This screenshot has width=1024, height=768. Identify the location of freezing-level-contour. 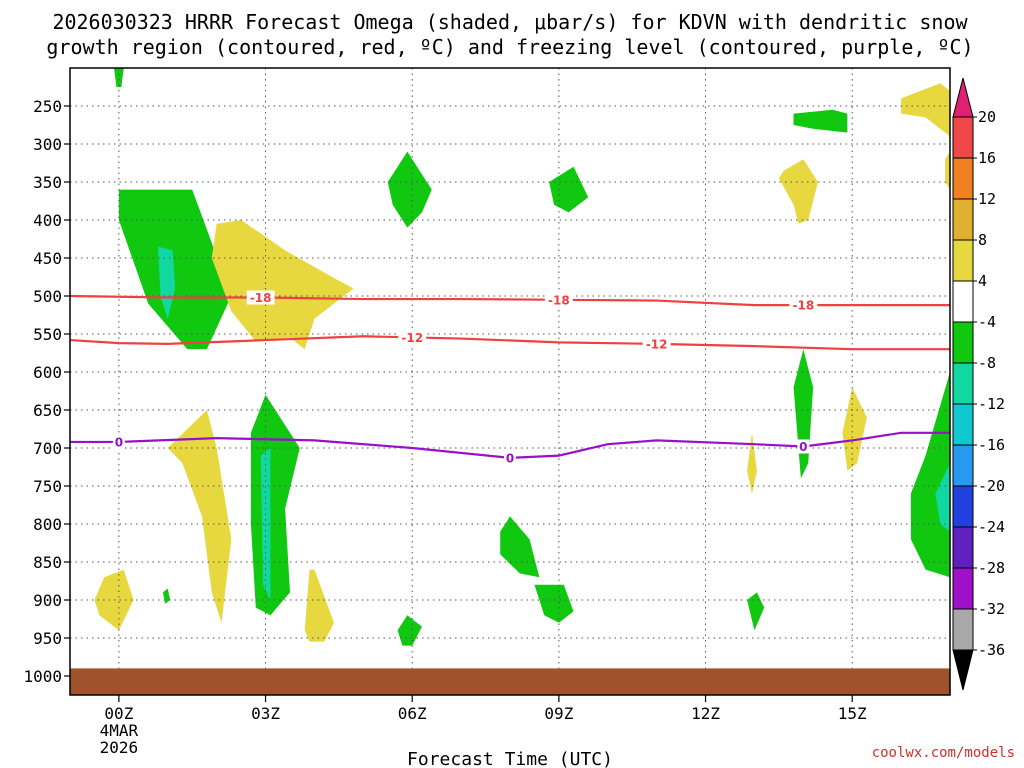
(510, 445).